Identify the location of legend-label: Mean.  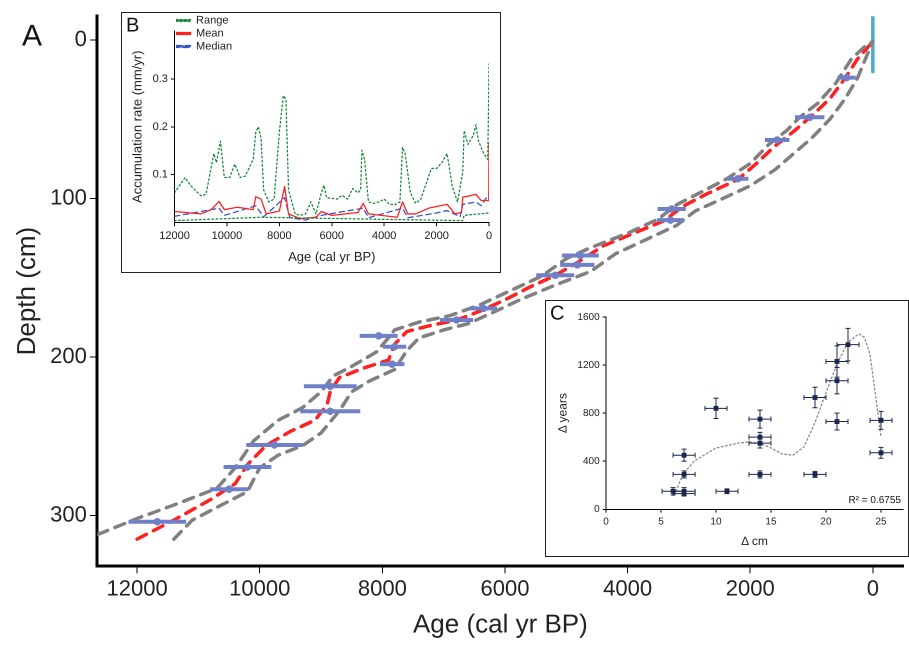
(210, 34).